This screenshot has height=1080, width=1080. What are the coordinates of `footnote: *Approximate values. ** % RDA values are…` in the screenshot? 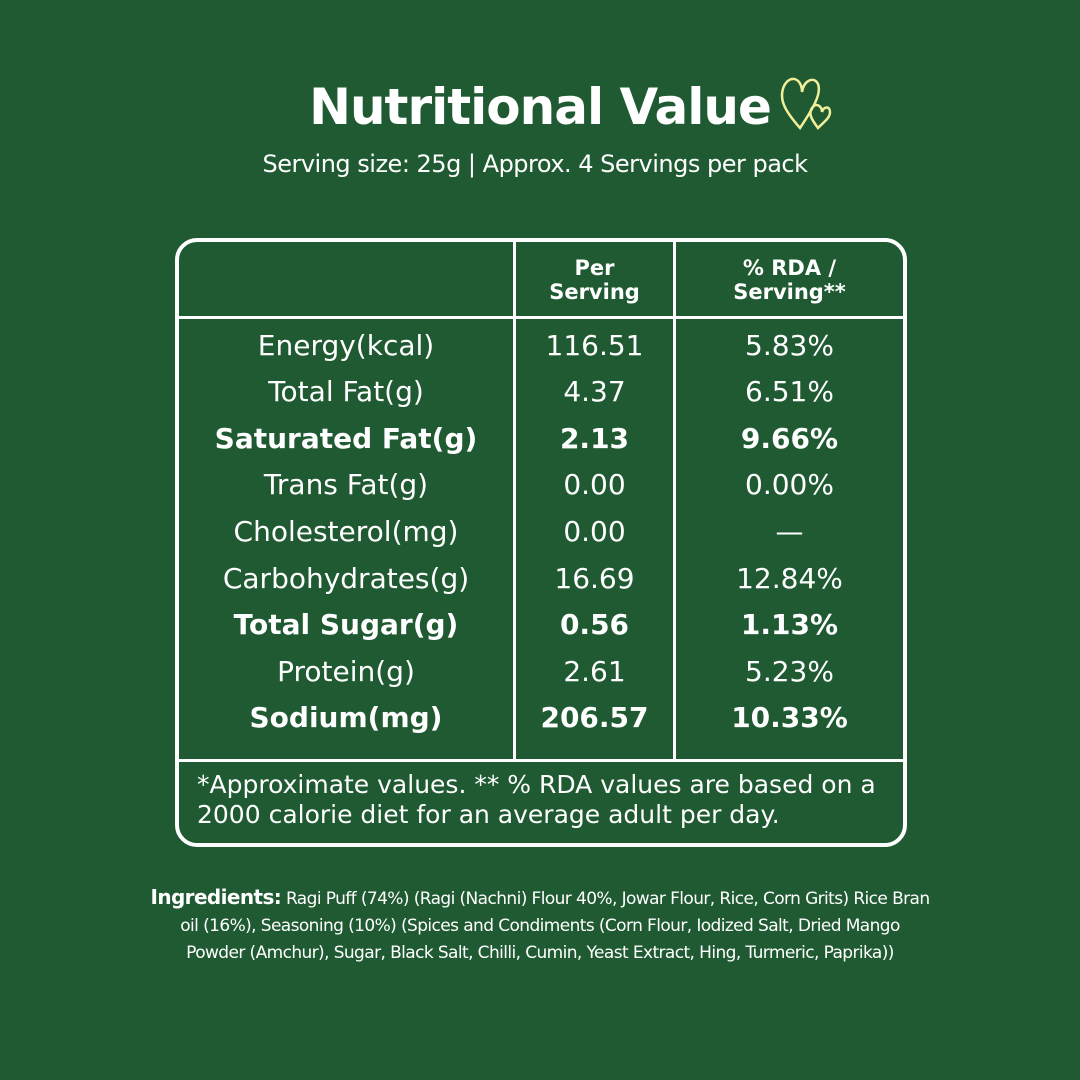 It's located at (536, 799).